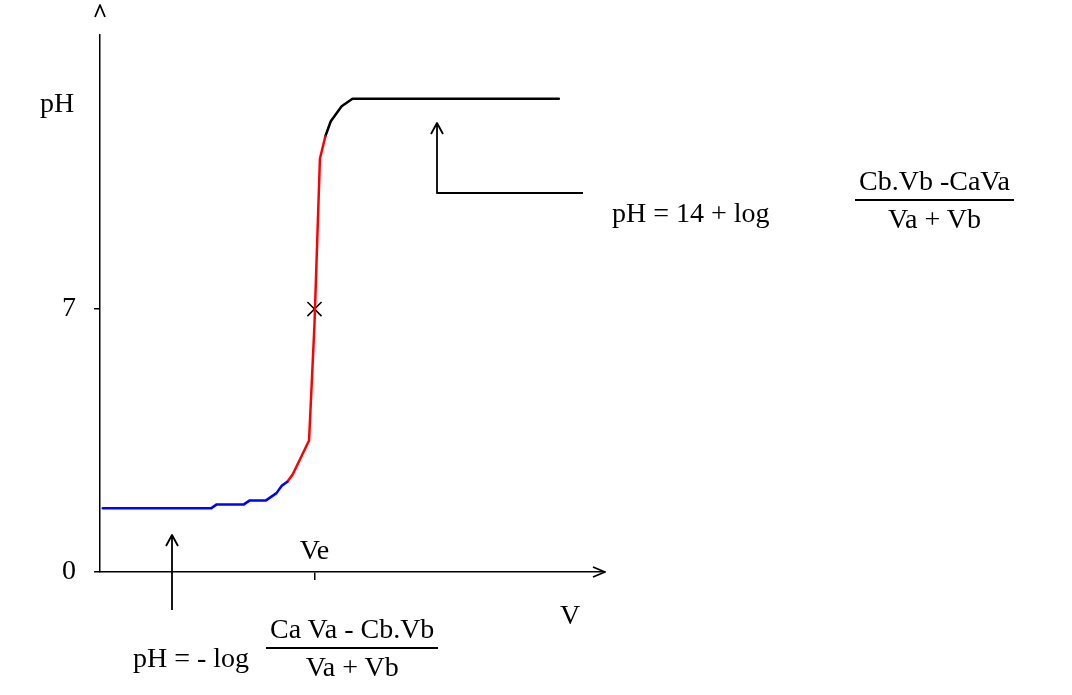 The image size is (1072, 695). What do you see at coordinates (57, 103) in the screenshot?
I see `y-axis-title: pH` at bounding box center [57, 103].